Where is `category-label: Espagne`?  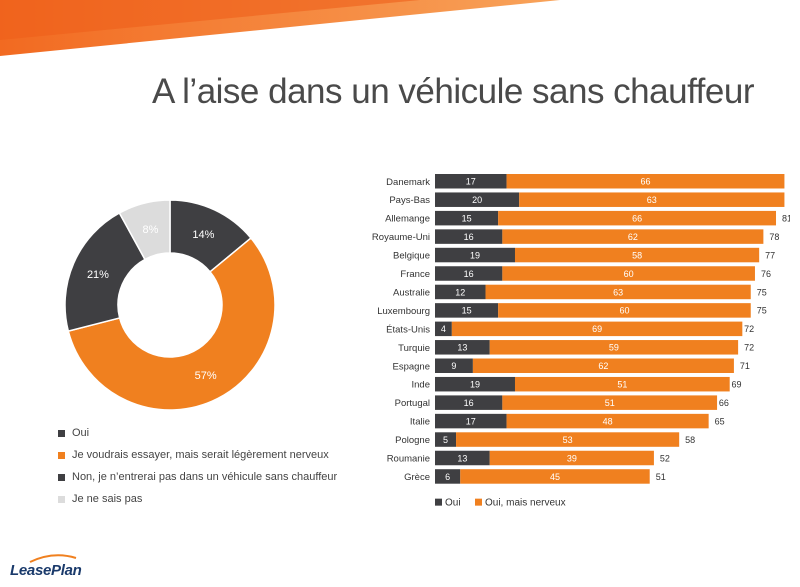 category-label: Espagne is located at coordinates (411, 366).